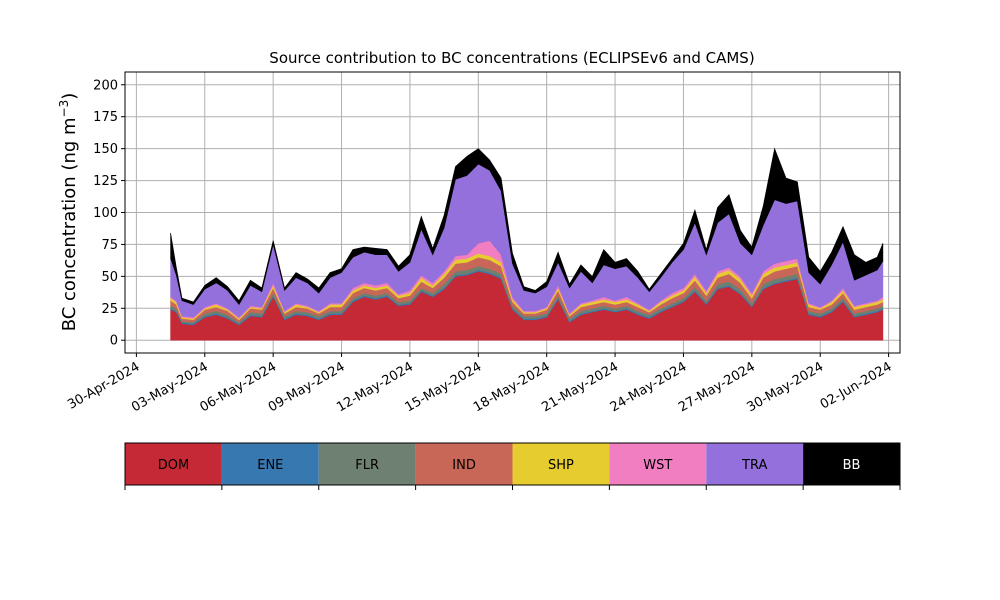  Describe the element at coordinates (580, 387) in the screenshot. I see `x-tick-label: 21-May-2024` at that location.